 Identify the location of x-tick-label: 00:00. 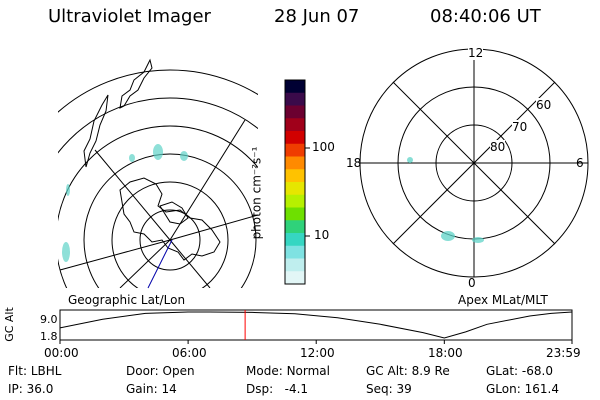
(61, 353).